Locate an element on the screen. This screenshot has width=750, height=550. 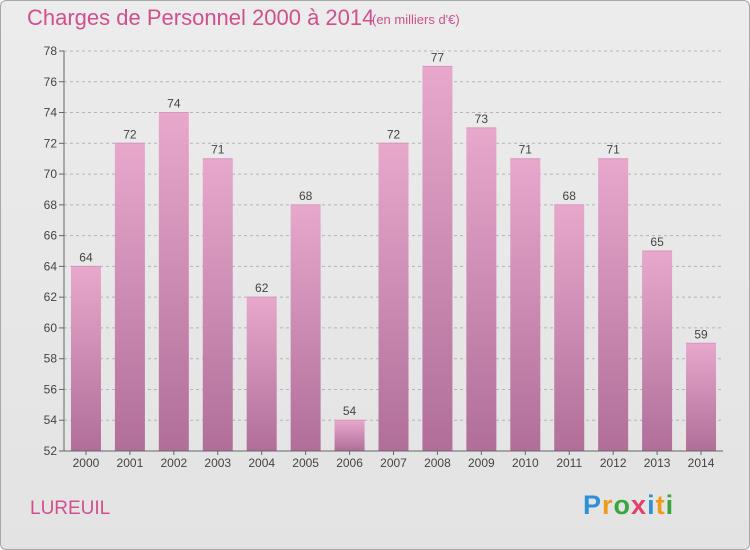
x-tick-label: 2005 is located at coordinates (305, 463).